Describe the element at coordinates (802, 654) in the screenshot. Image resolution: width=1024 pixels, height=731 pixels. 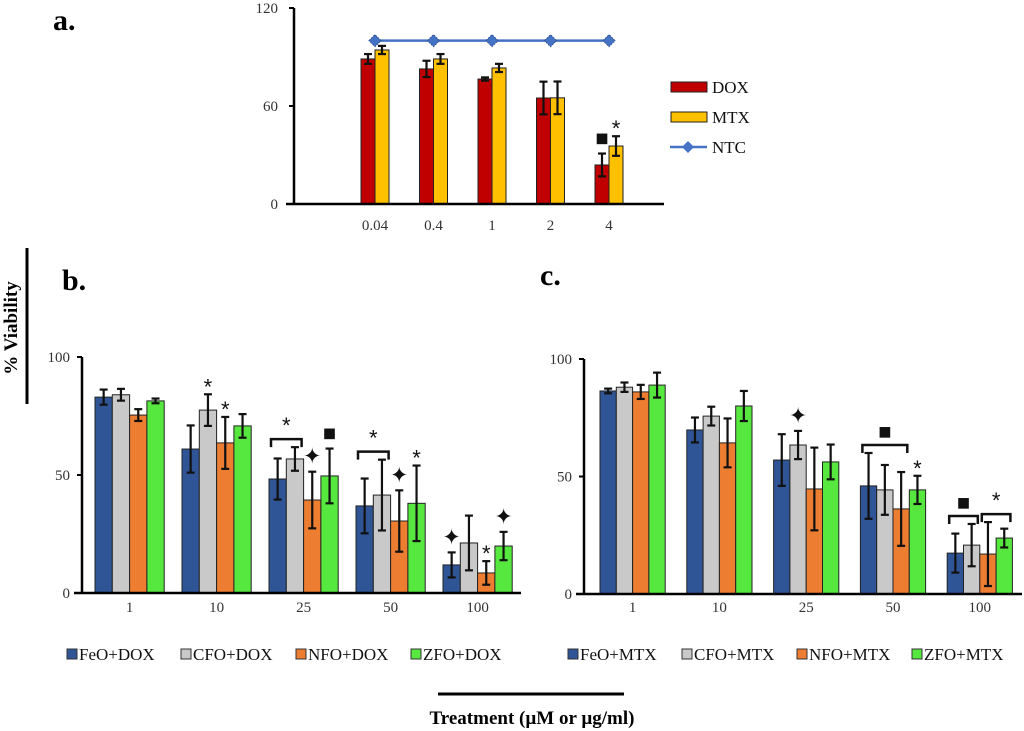
I see `legend-swatch-nfo-mtx` at that location.